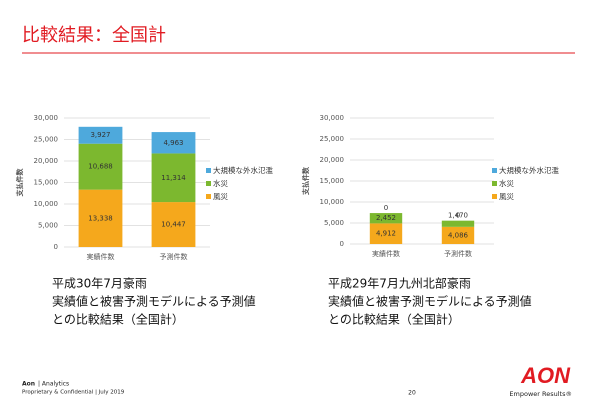 This screenshot has width=590, height=410. I want to click on data-label: 1,470, so click(458, 216).